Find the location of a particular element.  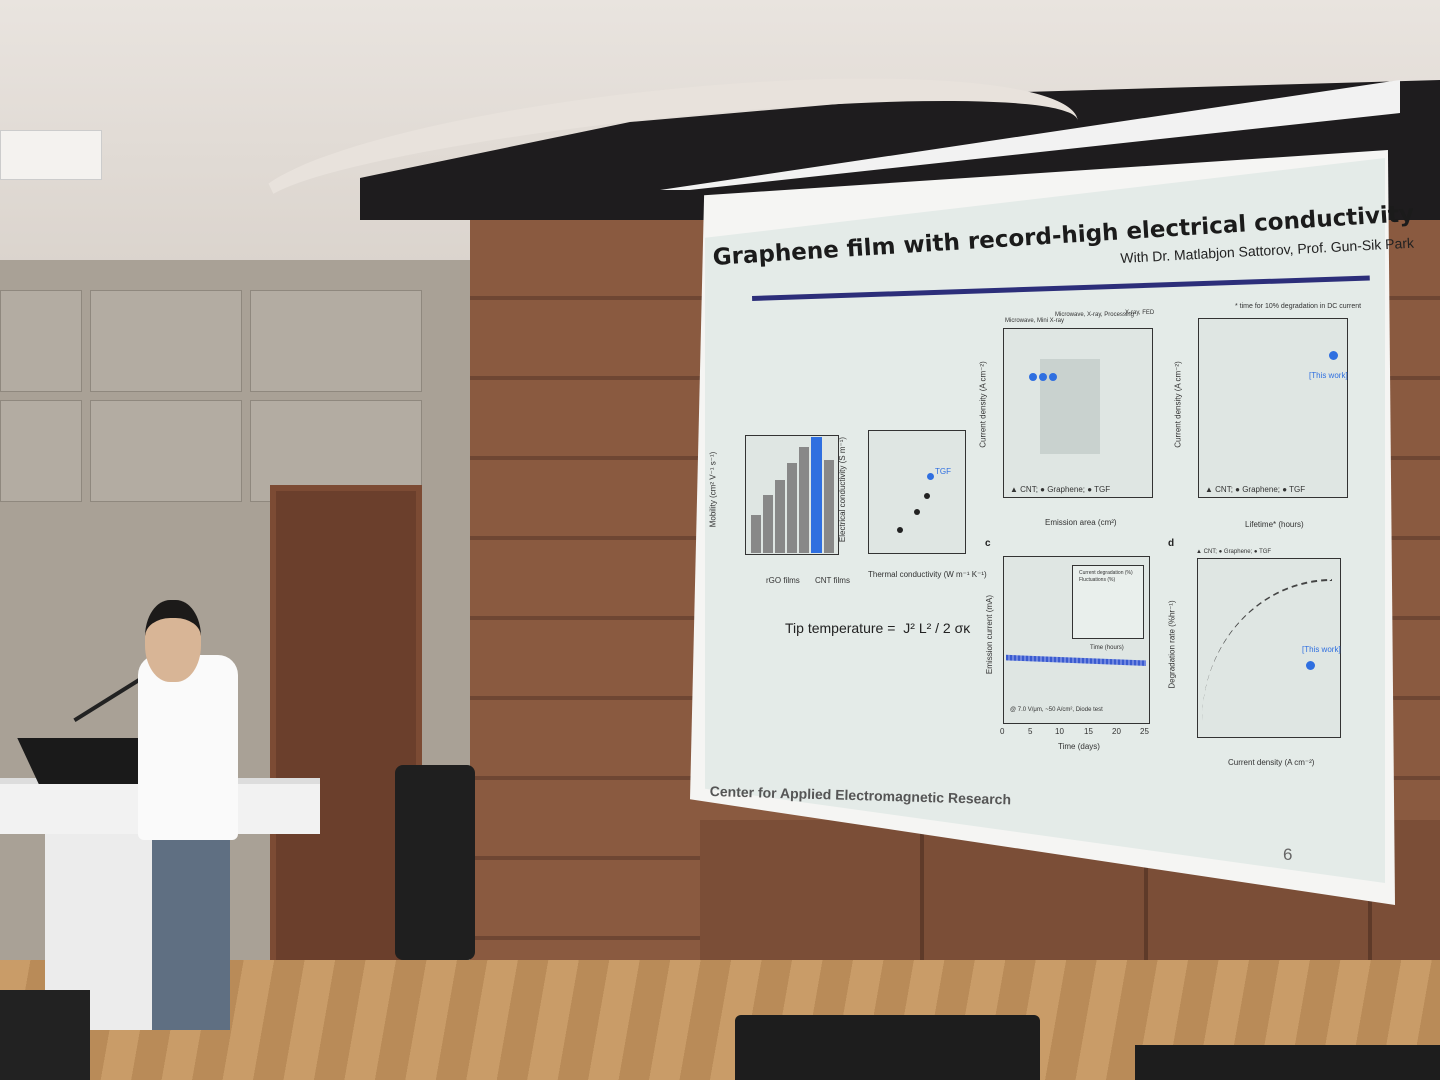

mobility-ylabel: Mobility (cm² V⁻¹ s⁻¹) is located at coordinates (713, 489).